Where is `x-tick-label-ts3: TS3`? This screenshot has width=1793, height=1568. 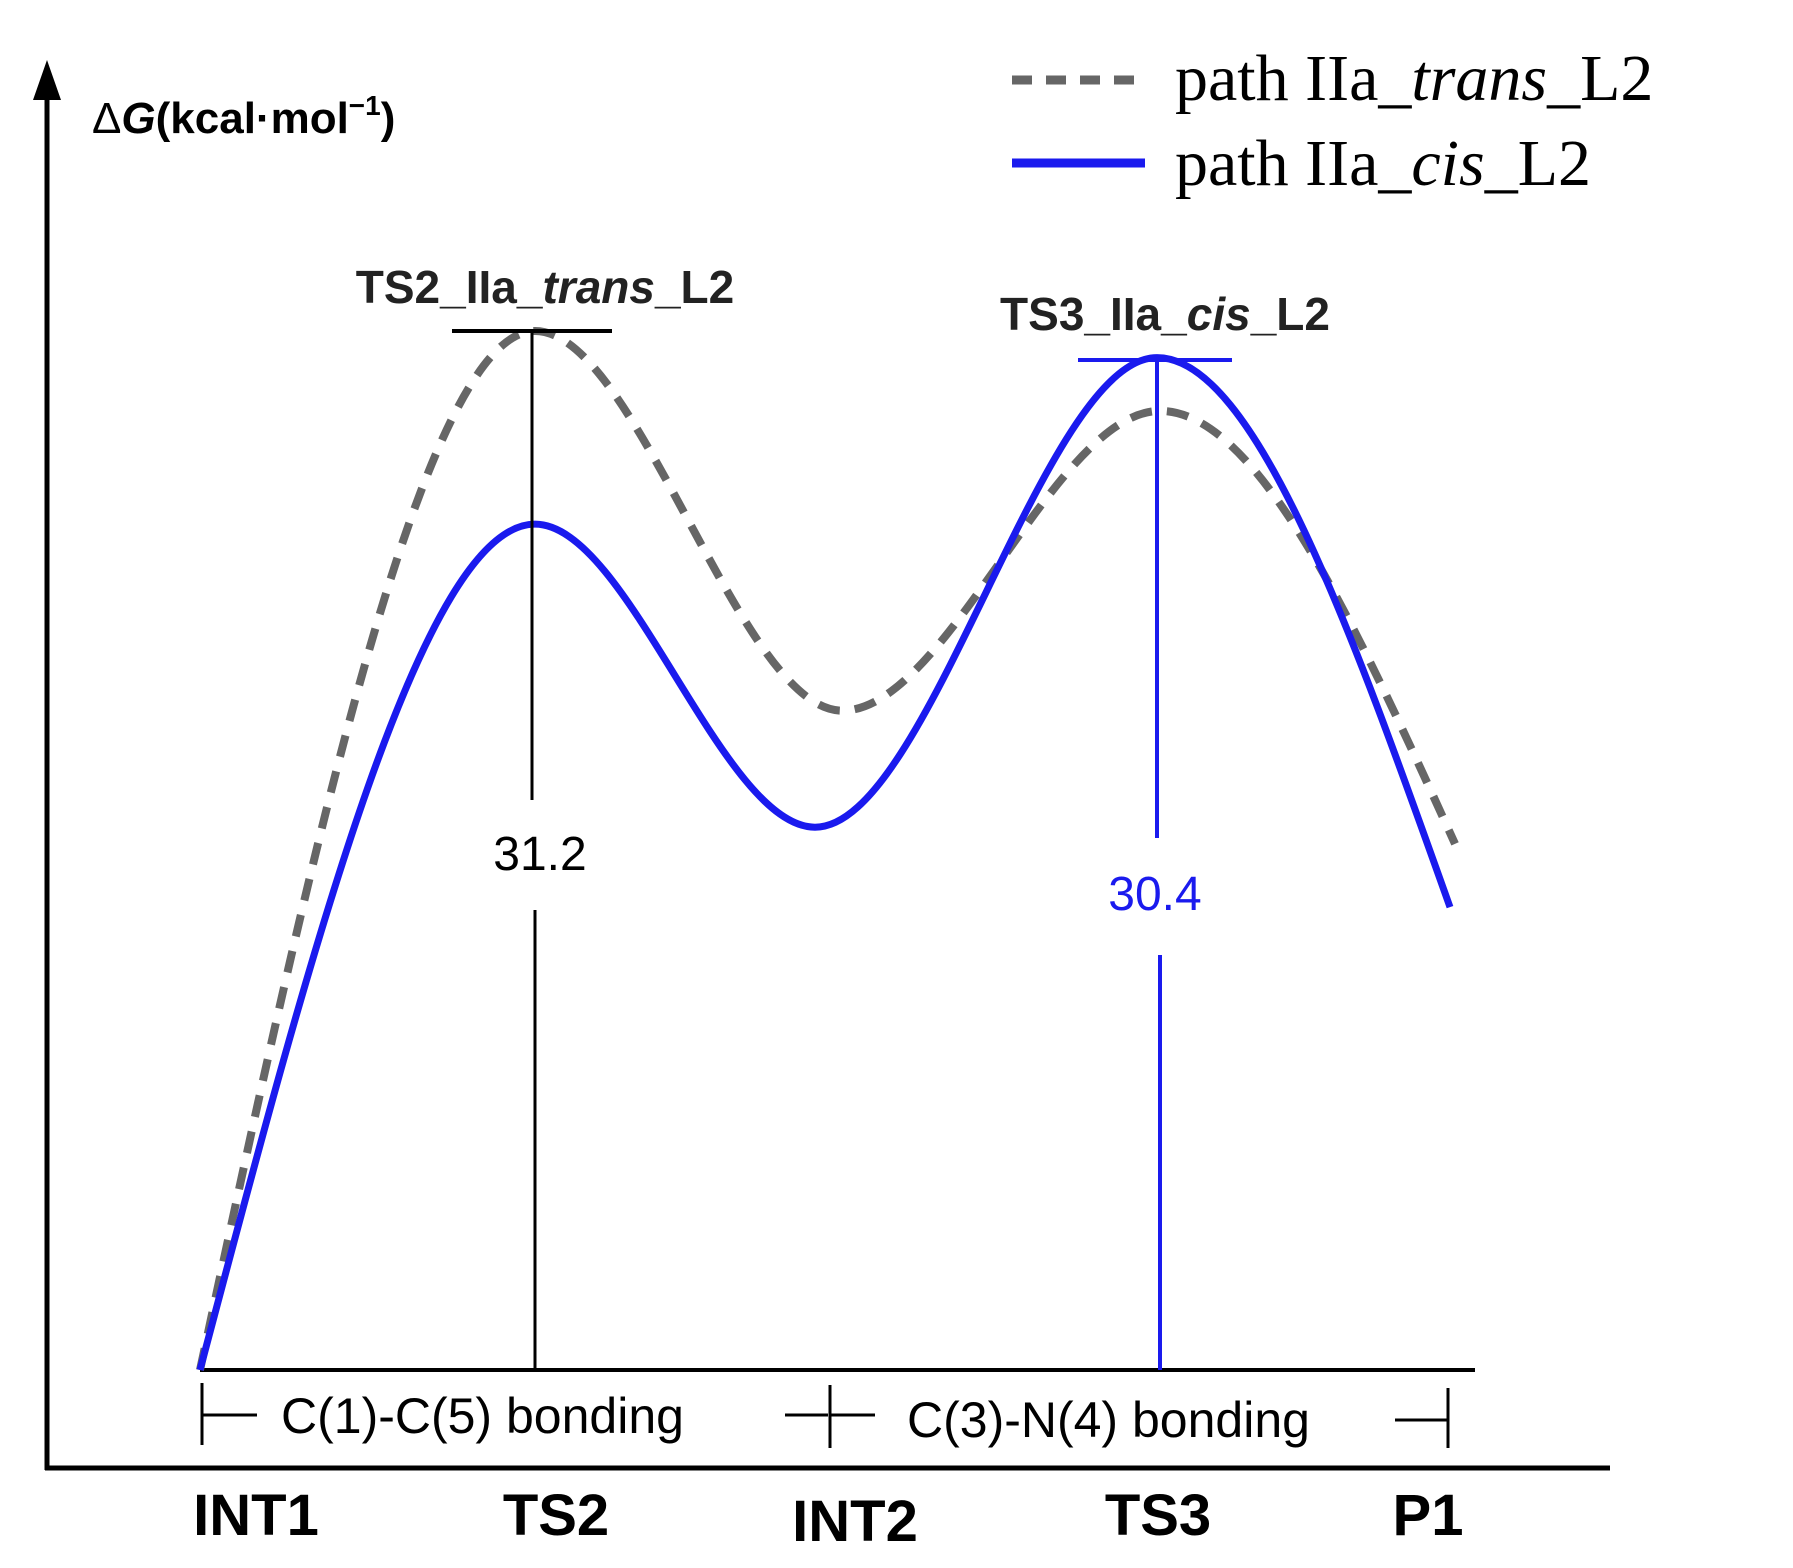
x-tick-label-ts3: TS3 is located at coordinates (1158, 1515).